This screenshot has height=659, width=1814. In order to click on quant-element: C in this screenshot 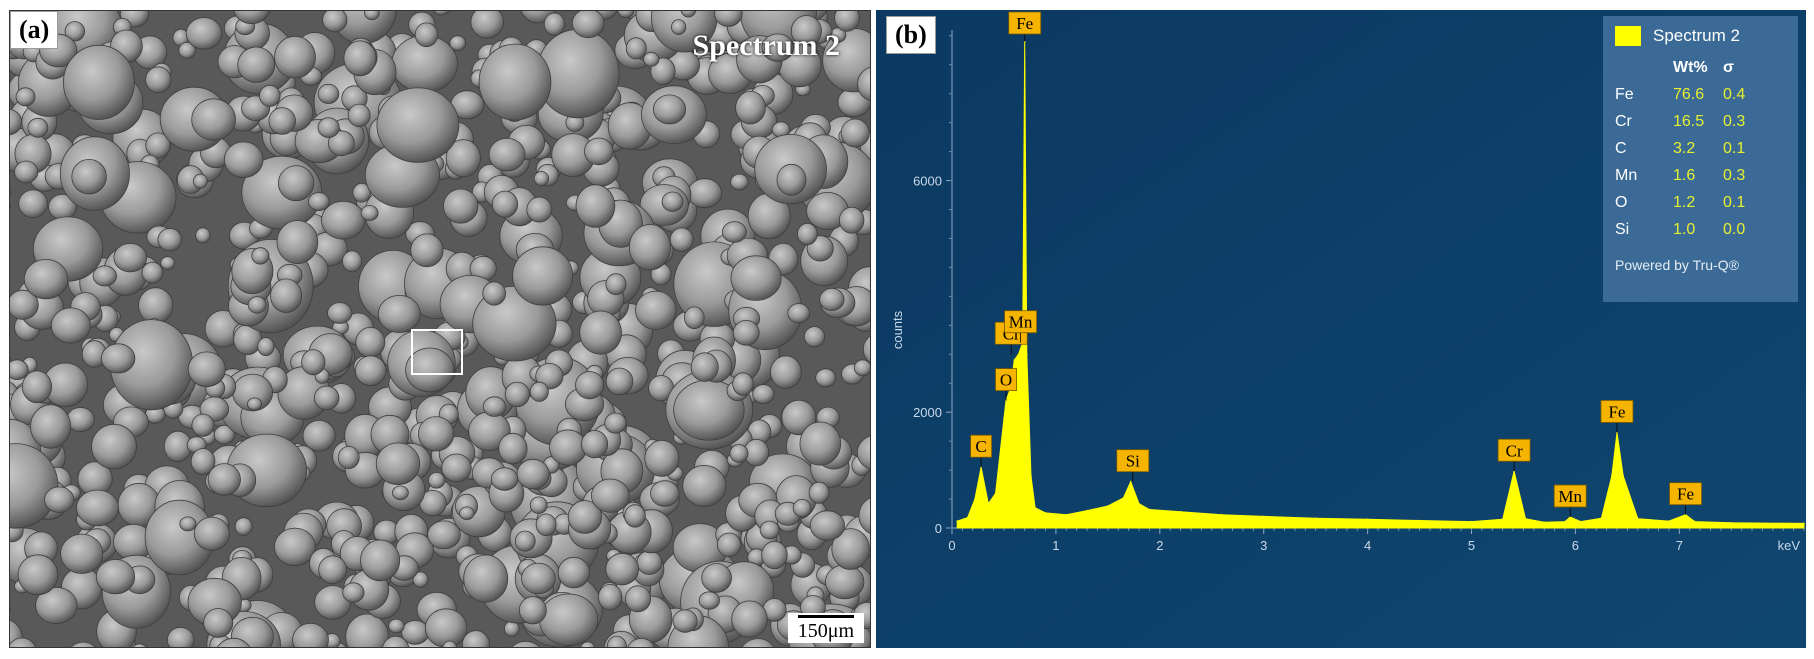, I will do `click(1621, 148)`.